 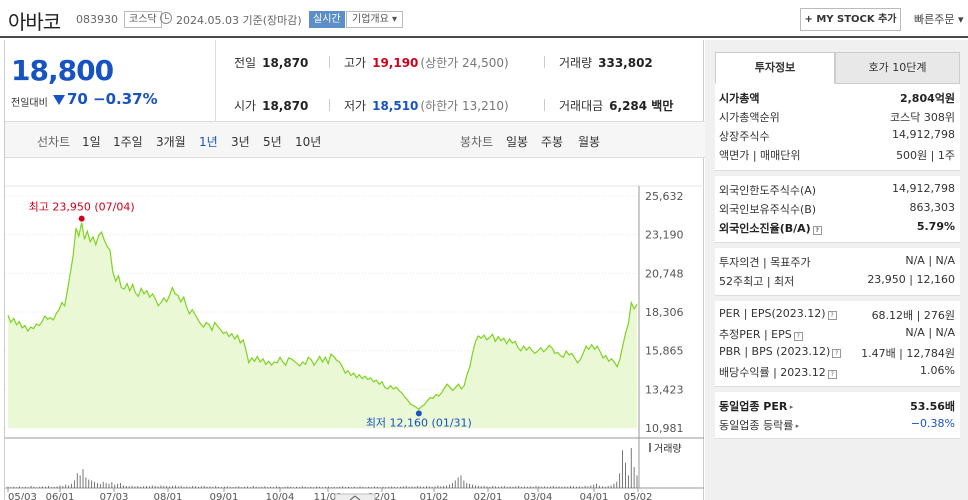 What do you see at coordinates (374, 19) in the screenshot?
I see `corp-info-dropdown: 기업개요 ▾` at bounding box center [374, 19].